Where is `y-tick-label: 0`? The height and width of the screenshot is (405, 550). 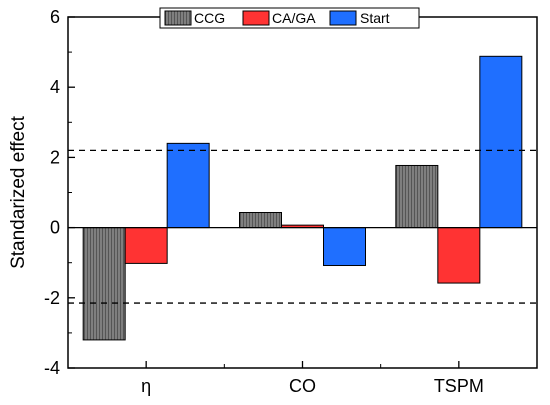
y-tick-label: 0 is located at coordinates (55, 228).